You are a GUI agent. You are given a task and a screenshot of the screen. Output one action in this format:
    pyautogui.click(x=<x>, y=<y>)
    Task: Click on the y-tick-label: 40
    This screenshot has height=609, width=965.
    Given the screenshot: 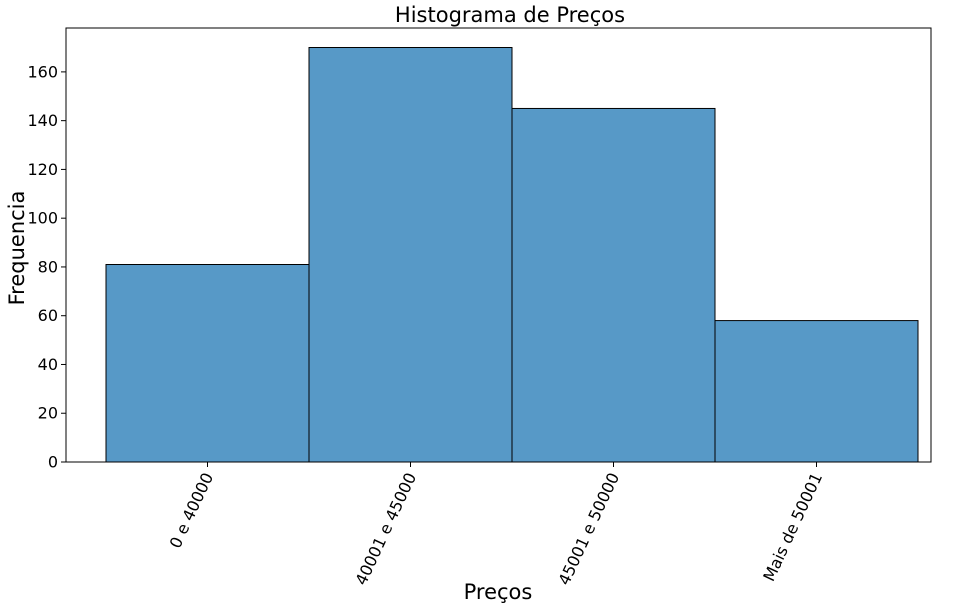 What is the action you would take?
    pyautogui.click(x=48, y=364)
    